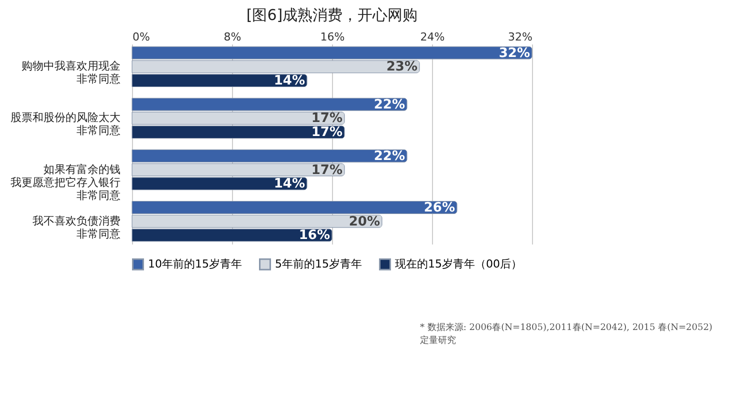 The image size is (744, 400). I want to click on legend-label: 现在的15岁青年（00后）, so click(458, 263).